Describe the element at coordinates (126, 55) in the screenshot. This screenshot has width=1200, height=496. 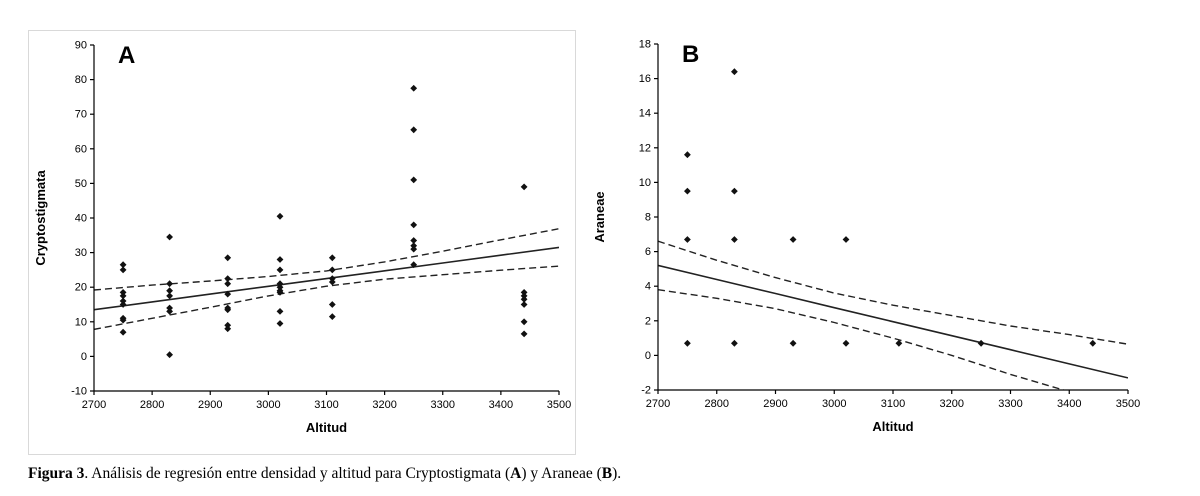
I see `svg-text: A` at that location.